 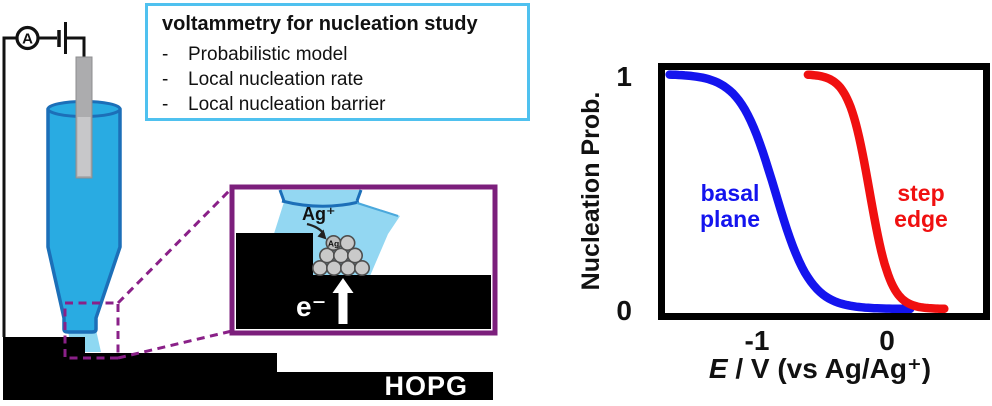 I want to click on y-axis-title: Nucleation Prob., so click(x=591, y=191).